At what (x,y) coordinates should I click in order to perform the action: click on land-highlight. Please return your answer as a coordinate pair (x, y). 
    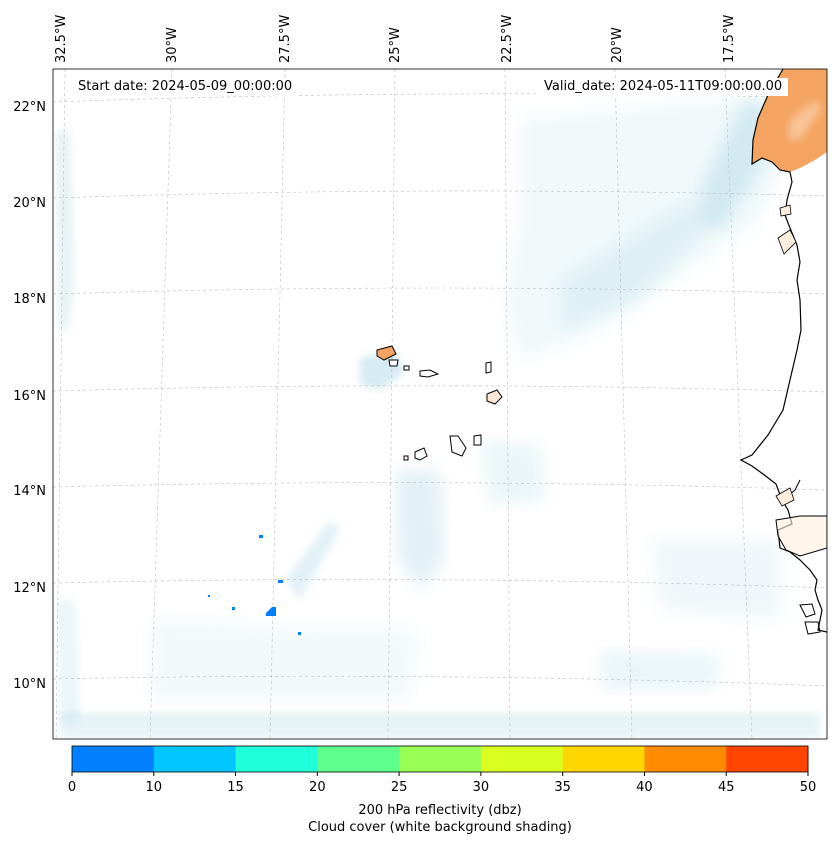
    Looking at the image, I should click on (805, 120).